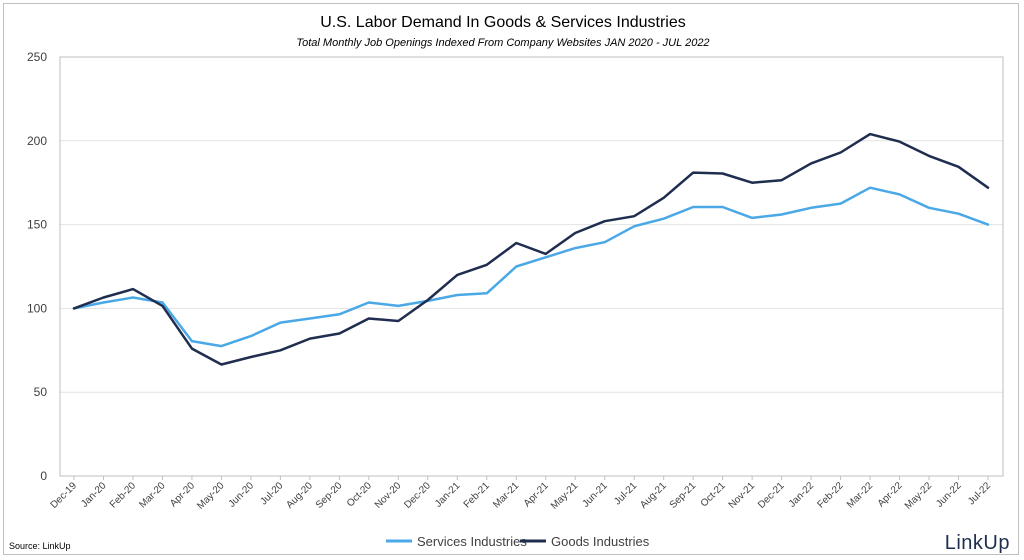 The height and width of the screenshot is (560, 1024). Describe the element at coordinates (472, 541) in the screenshot. I see `legend-label-services: Services Industries` at that location.